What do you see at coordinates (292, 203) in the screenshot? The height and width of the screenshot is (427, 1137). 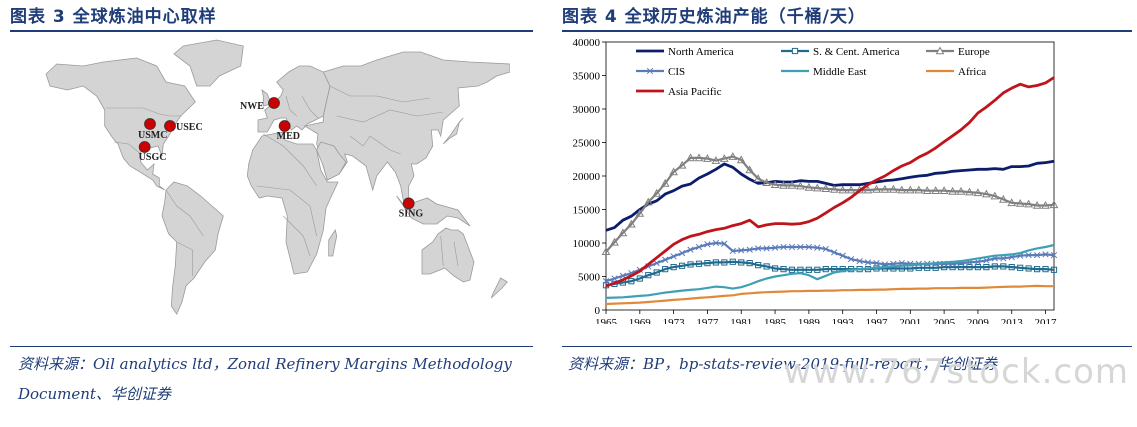 I see `landmass-africa` at bounding box center [292, 203].